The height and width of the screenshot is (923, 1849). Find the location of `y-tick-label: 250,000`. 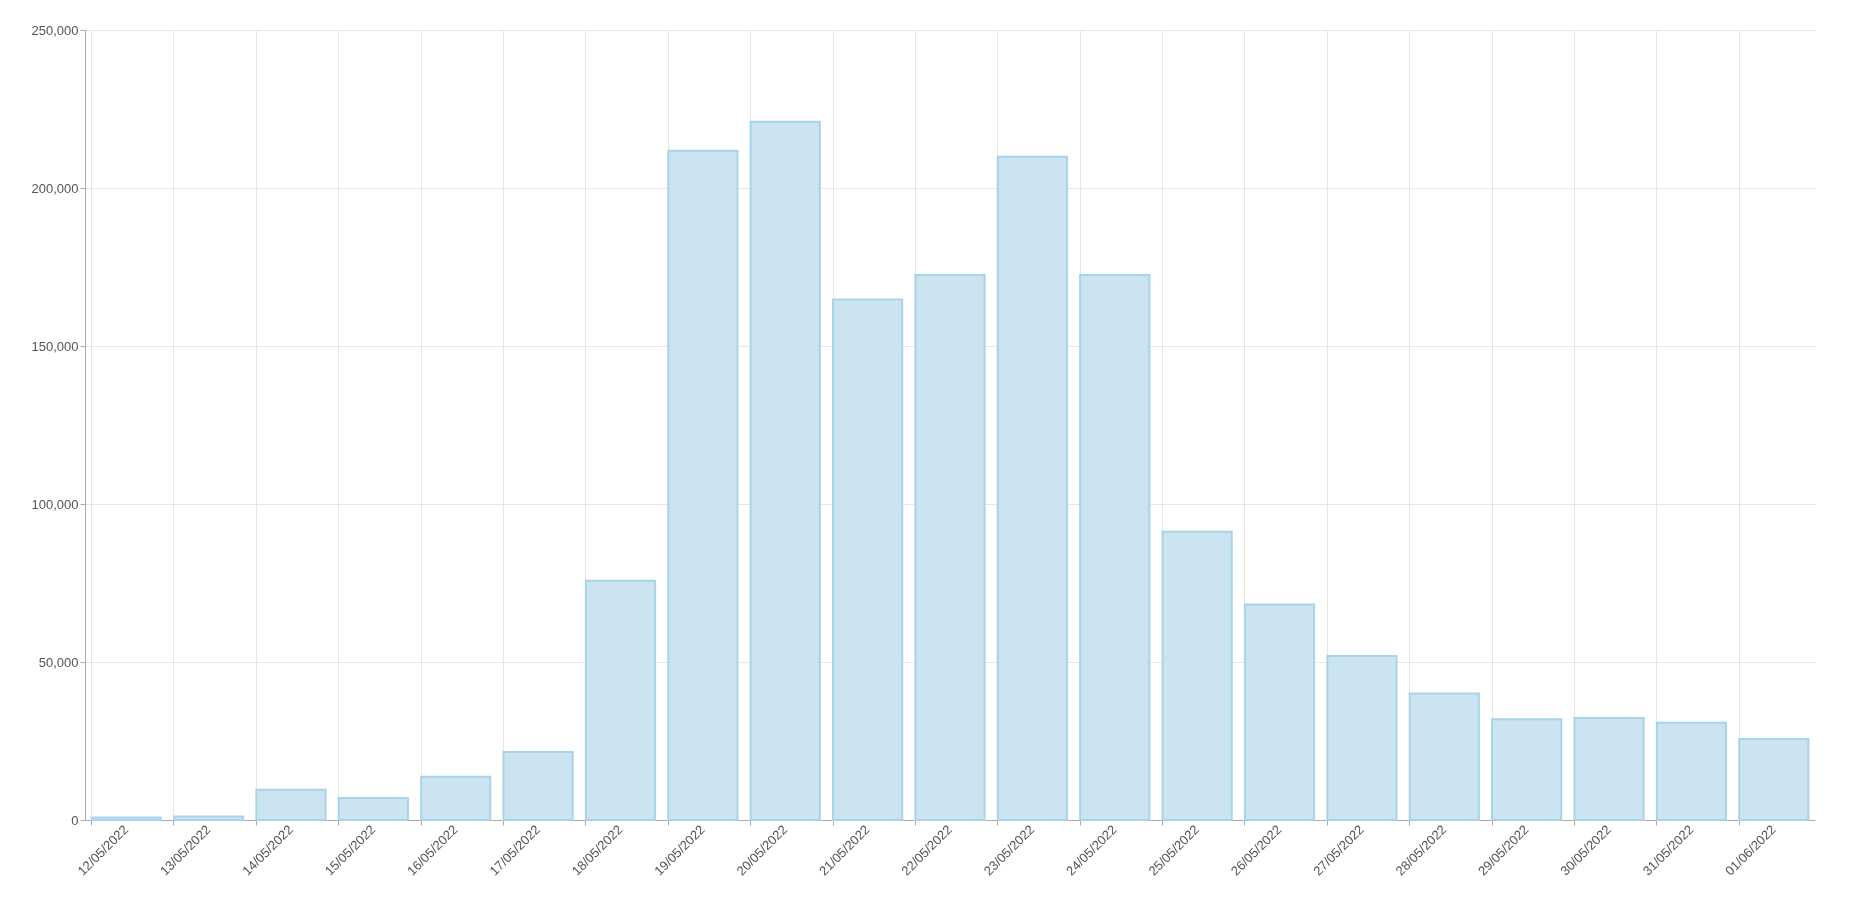

y-tick-label: 250,000 is located at coordinates (55, 30).